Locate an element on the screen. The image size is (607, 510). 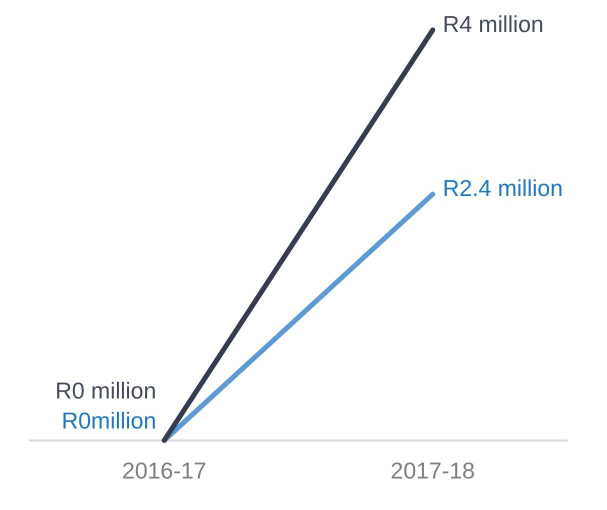
data-label: R0 million is located at coordinates (105, 390).